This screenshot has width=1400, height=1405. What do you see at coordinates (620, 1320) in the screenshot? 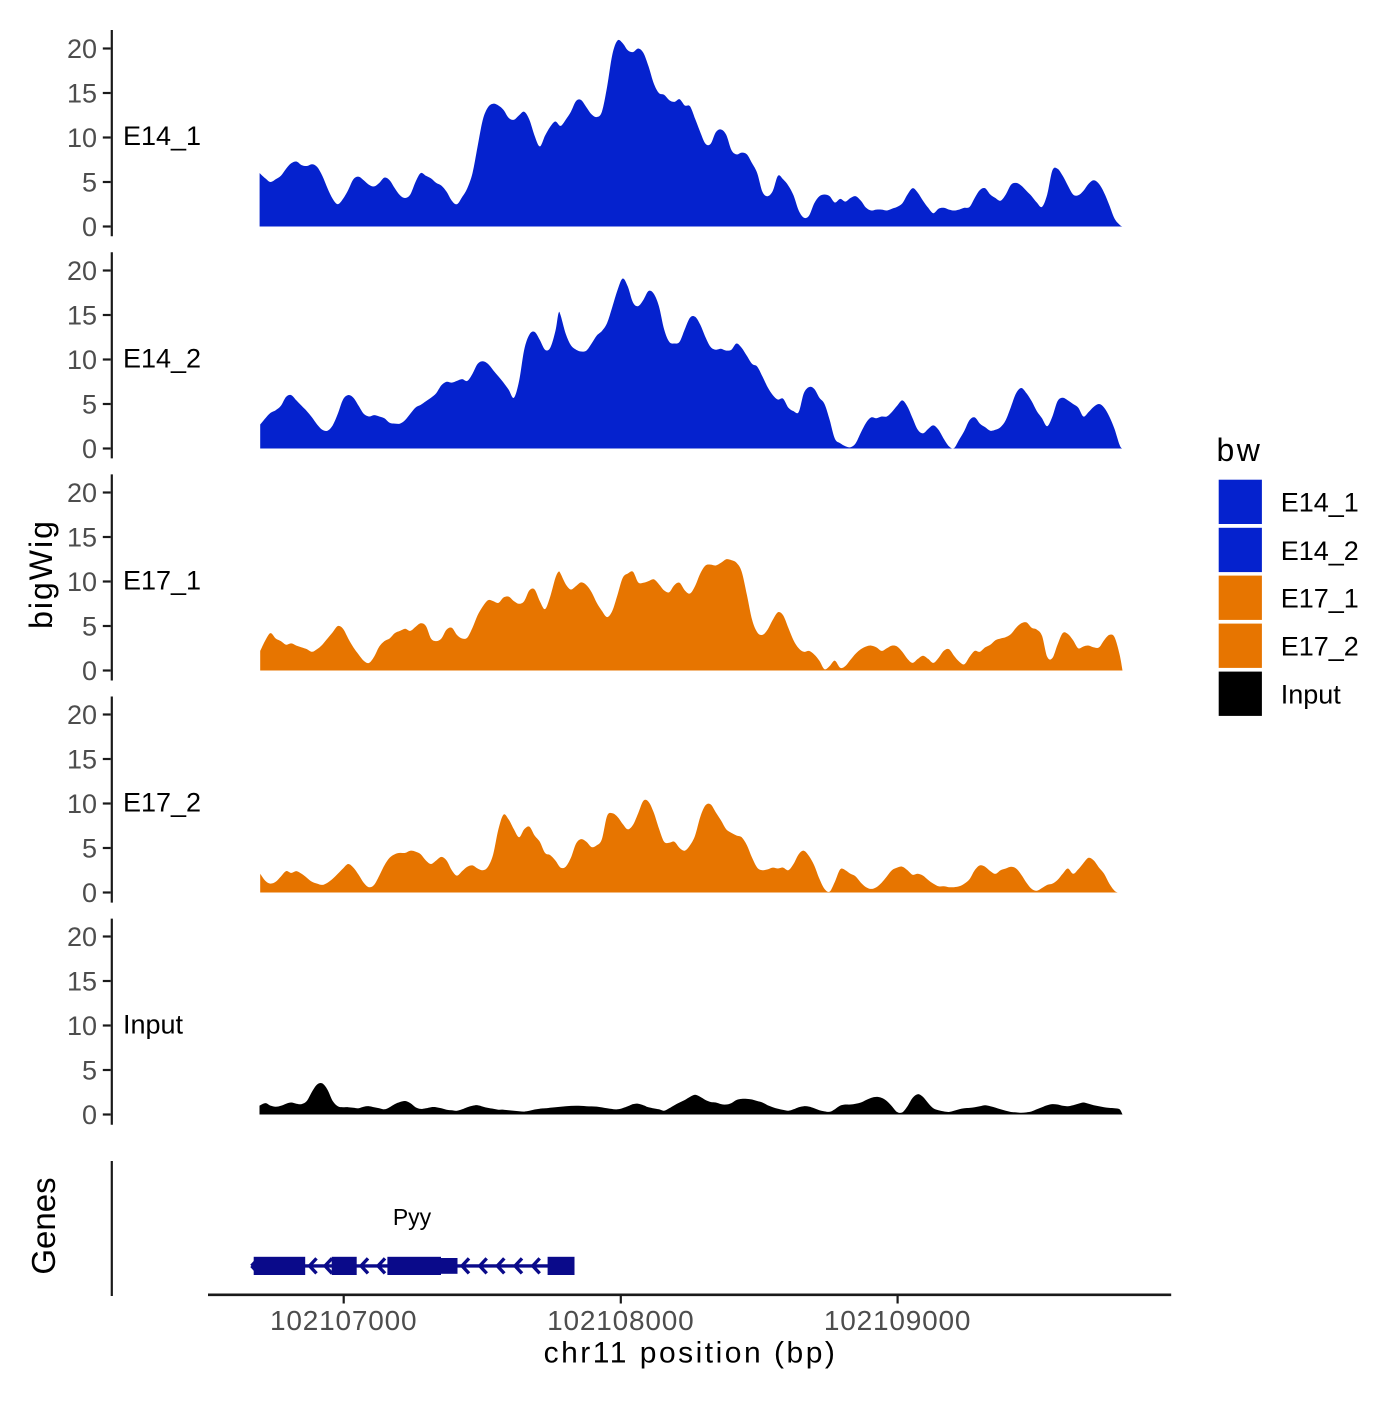
I see `svg-text: 102108000` at bounding box center [620, 1320].